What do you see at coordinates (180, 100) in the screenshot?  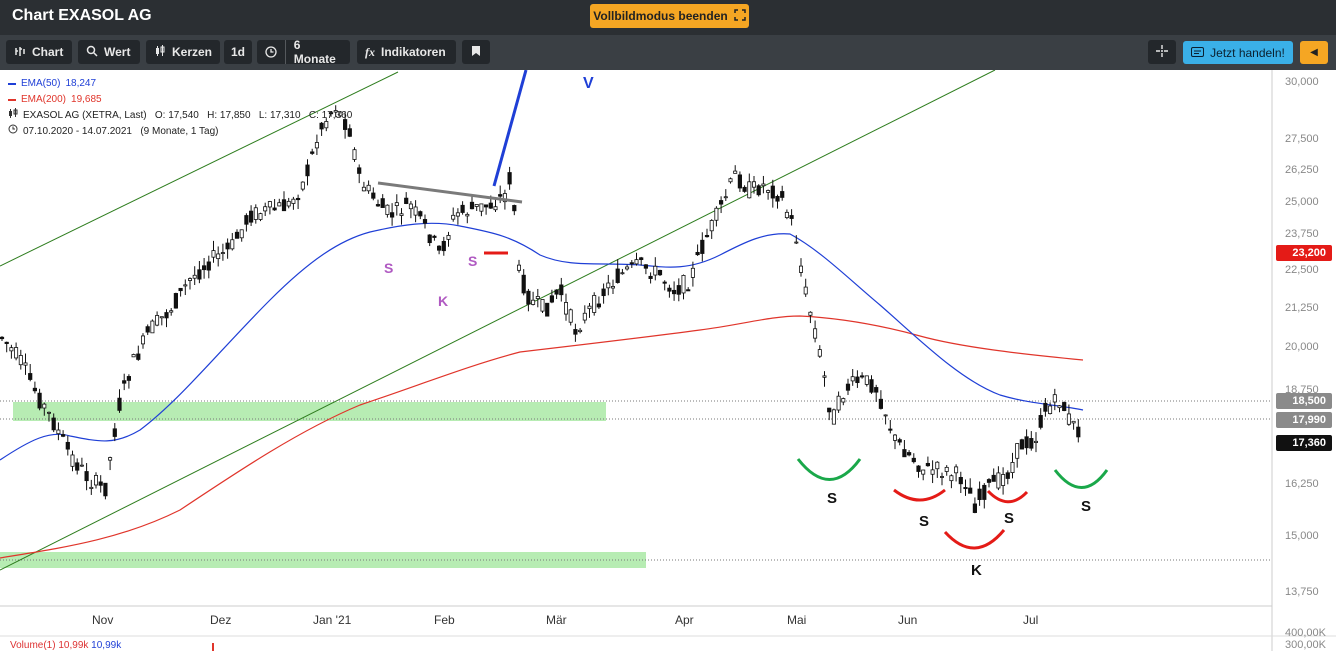 I see `legend-ema200: EMA(200) 19,685` at bounding box center [180, 100].